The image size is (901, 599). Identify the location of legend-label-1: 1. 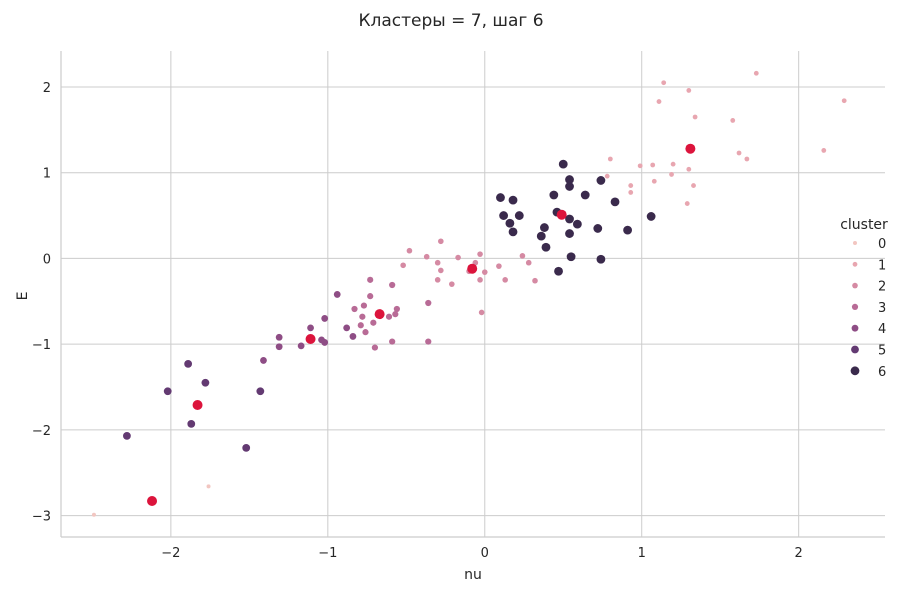
(882, 265).